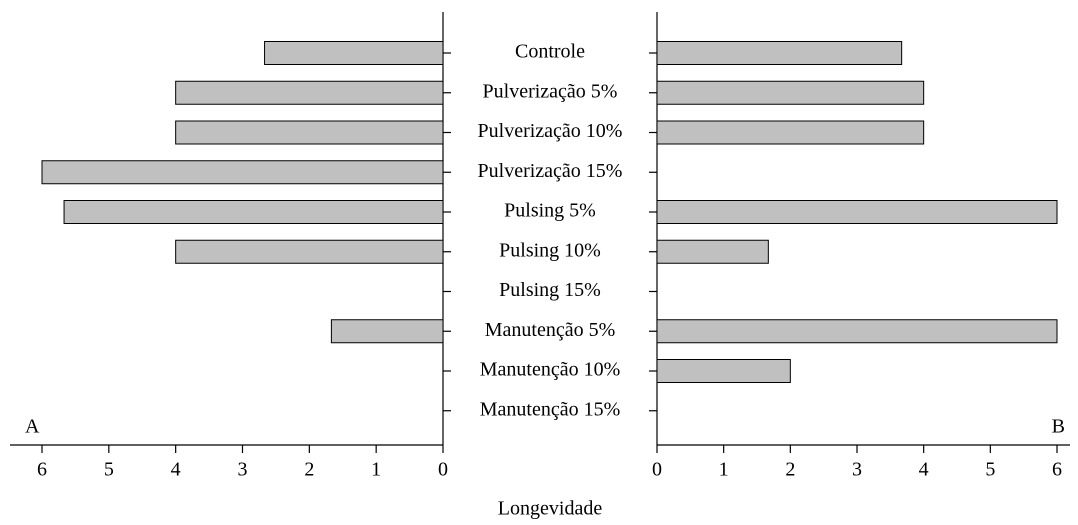 This screenshot has width=1078, height=525. Describe the element at coordinates (550, 91) in the screenshot. I see `category-label: Pulverização 5%` at that location.